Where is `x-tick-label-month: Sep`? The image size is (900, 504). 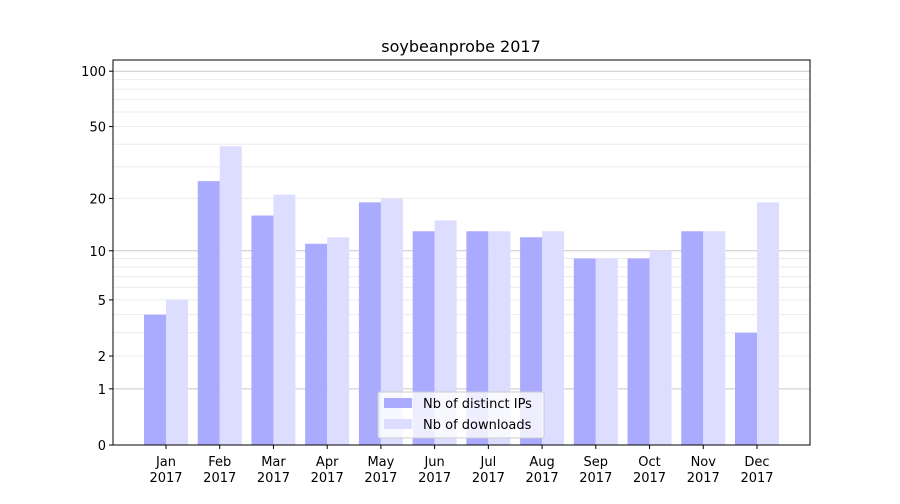 x-tick-label-month: Sep is located at coordinates (596, 462).